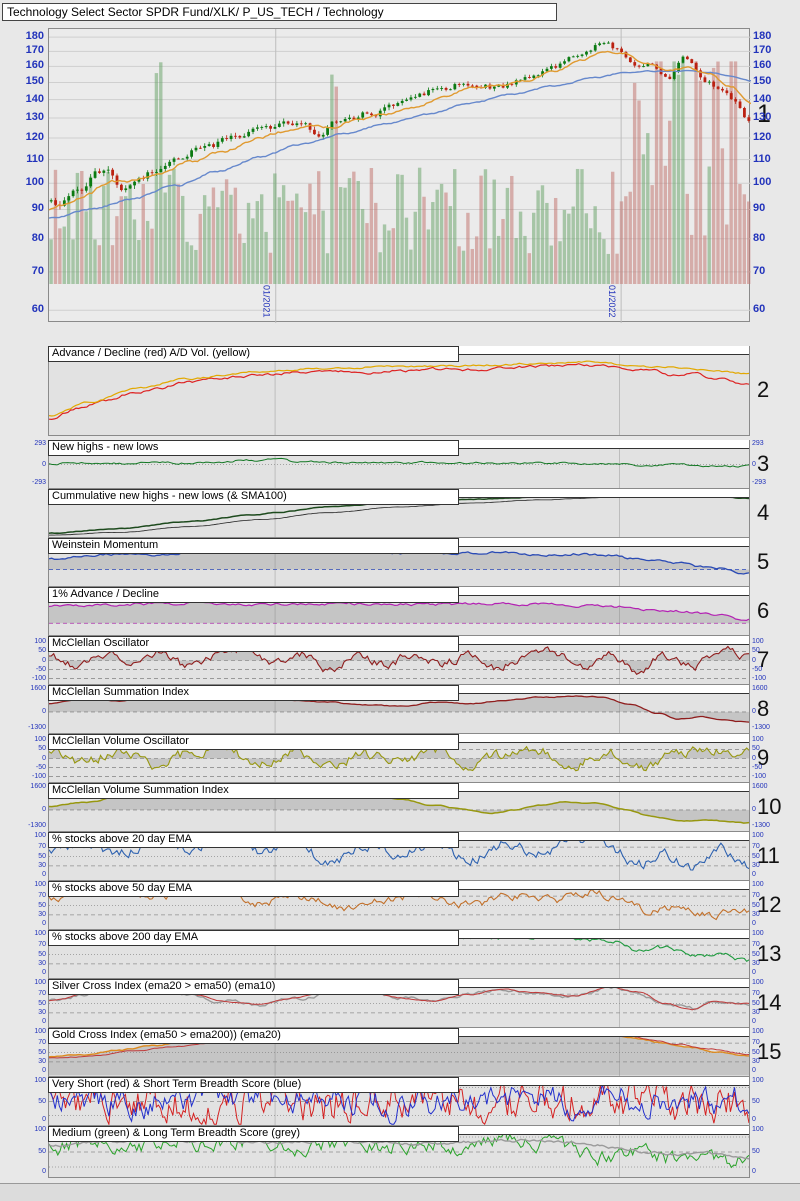 This screenshot has height=1201, width=800. I want to click on panel-label-box: McClellan Volume Oscillator, so click(253, 742).